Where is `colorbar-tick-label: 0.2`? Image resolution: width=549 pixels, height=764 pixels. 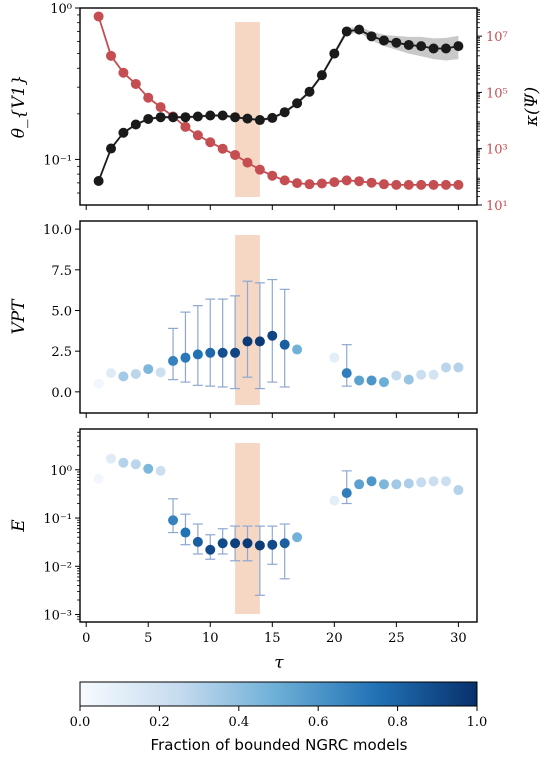 colorbar-tick-label: 0.2 is located at coordinates (159, 722).